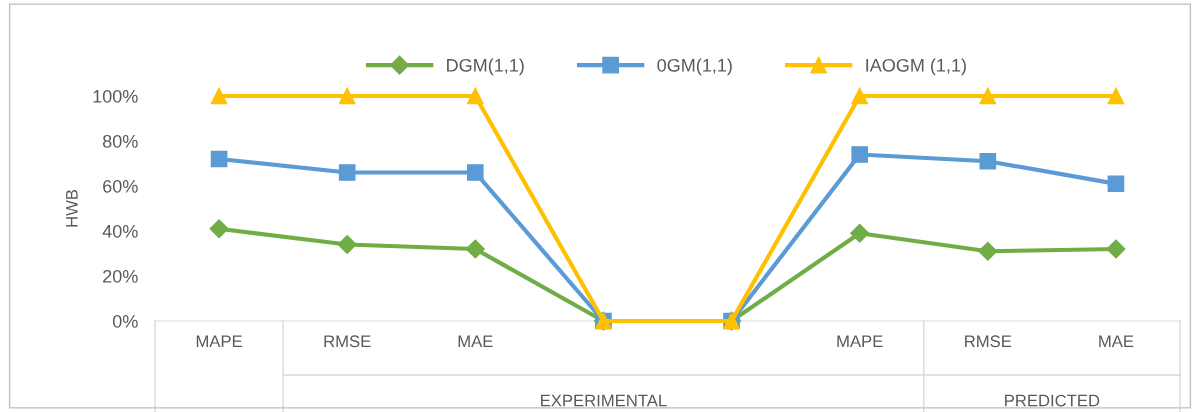 This screenshot has height=412, width=1200. Describe the element at coordinates (115, 96) in the screenshot. I see `y-tick-label: 100%` at that location.